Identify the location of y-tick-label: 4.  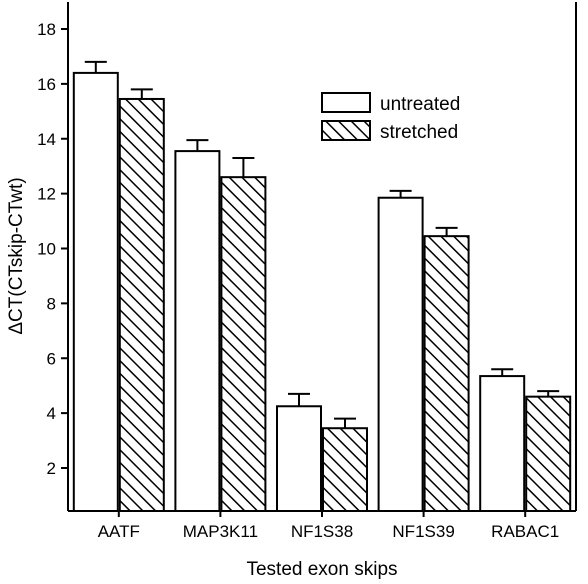
(51, 413).